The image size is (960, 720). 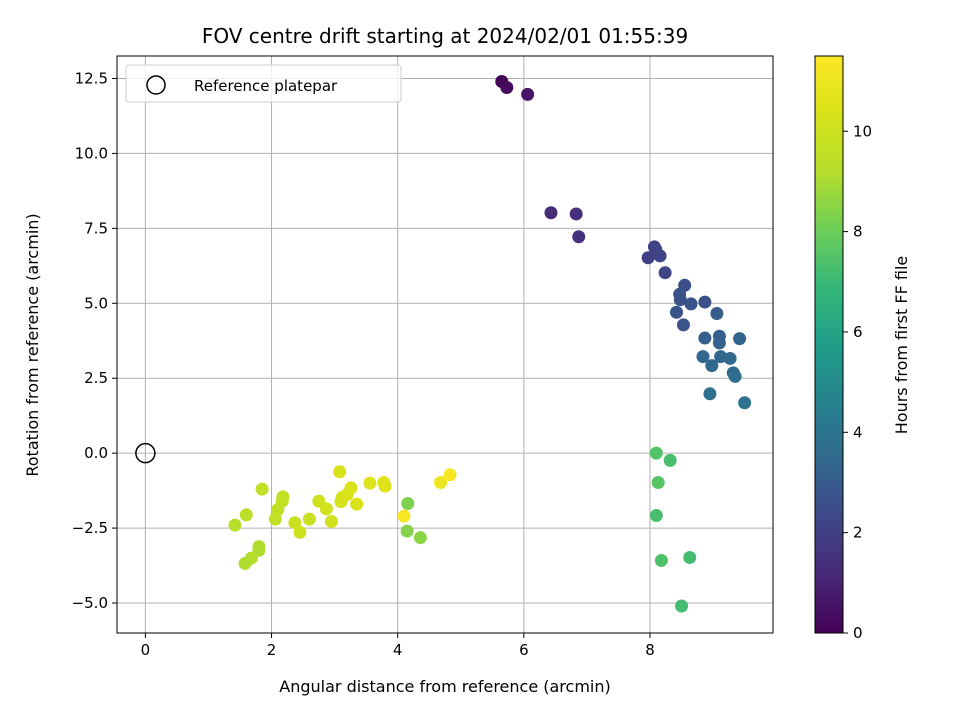 What do you see at coordinates (858, 633) in the screenshot?
I see `colorbar-tick-label: 0` at bounding box center [858, 633].